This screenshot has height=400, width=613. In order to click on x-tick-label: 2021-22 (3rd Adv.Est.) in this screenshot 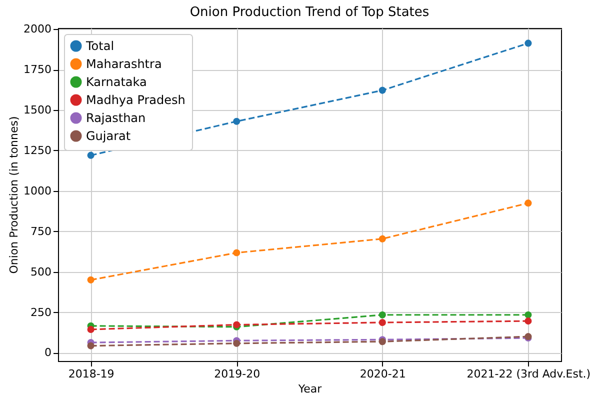, I will do `click(528, 374)`.